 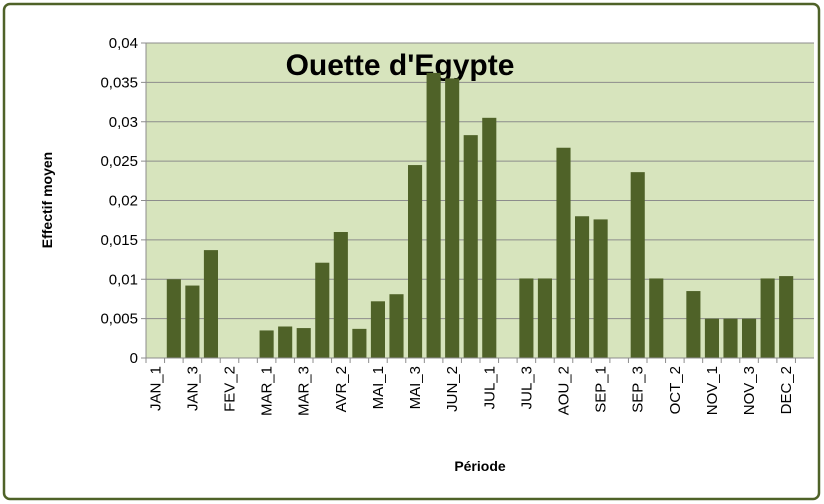 I want to click on x-axis-title: Période, so click(x=480, y=466).